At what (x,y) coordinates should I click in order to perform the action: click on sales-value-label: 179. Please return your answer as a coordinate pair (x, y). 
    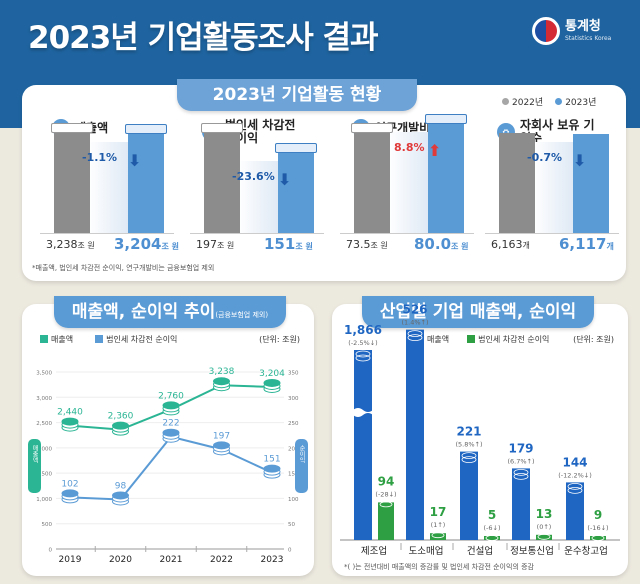
    Looking at the image, I should click on (520, 448).